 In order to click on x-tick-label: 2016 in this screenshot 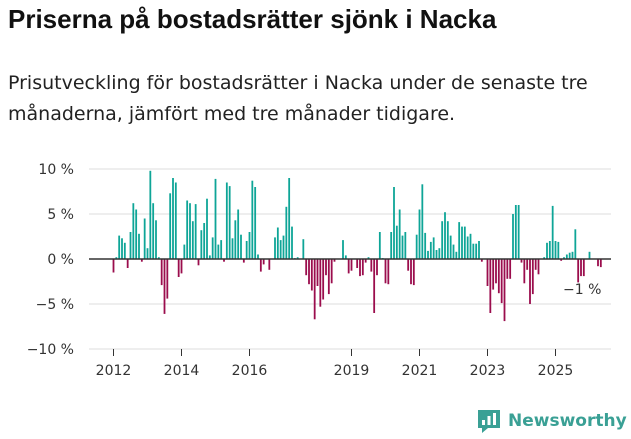, I will do `click(250, 371)`.